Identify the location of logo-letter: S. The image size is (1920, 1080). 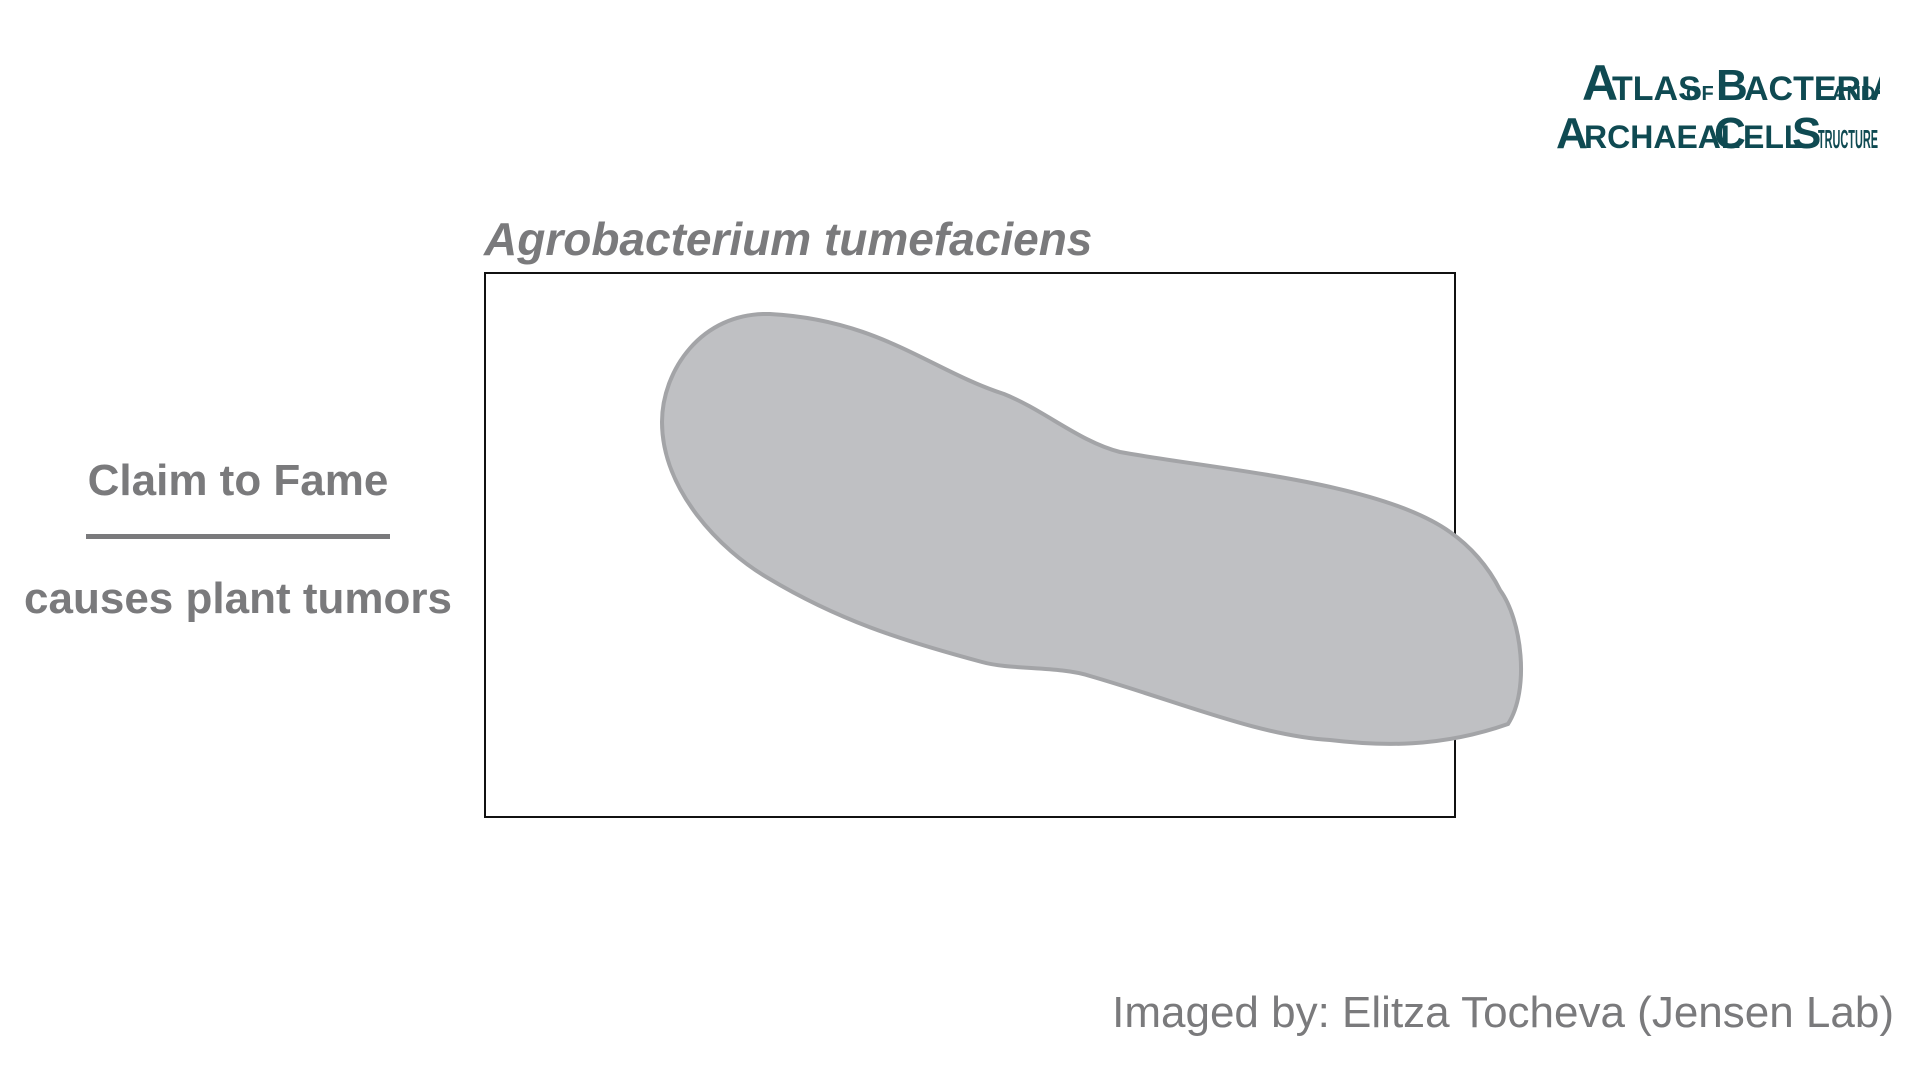
(1806, 133).